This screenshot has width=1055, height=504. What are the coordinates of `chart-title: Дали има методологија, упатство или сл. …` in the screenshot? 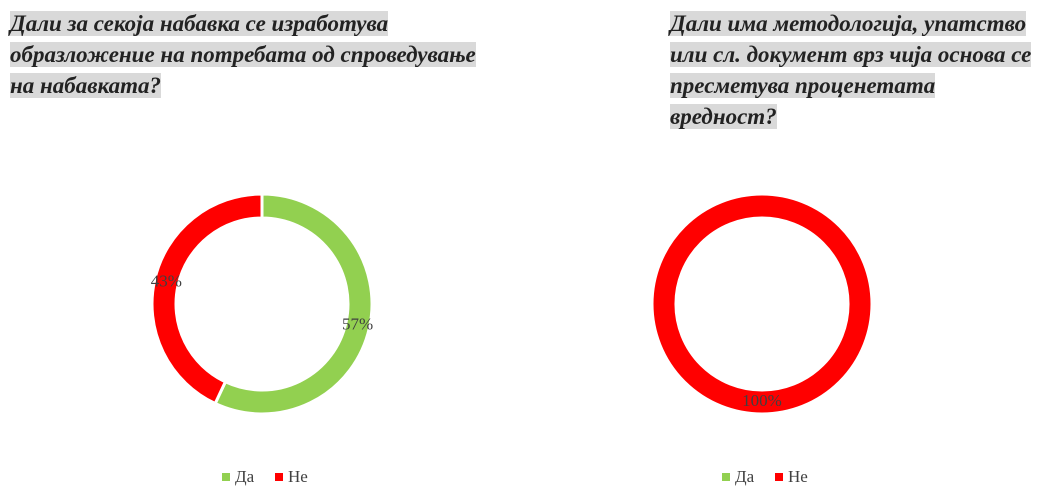 It's located at (857, 70).